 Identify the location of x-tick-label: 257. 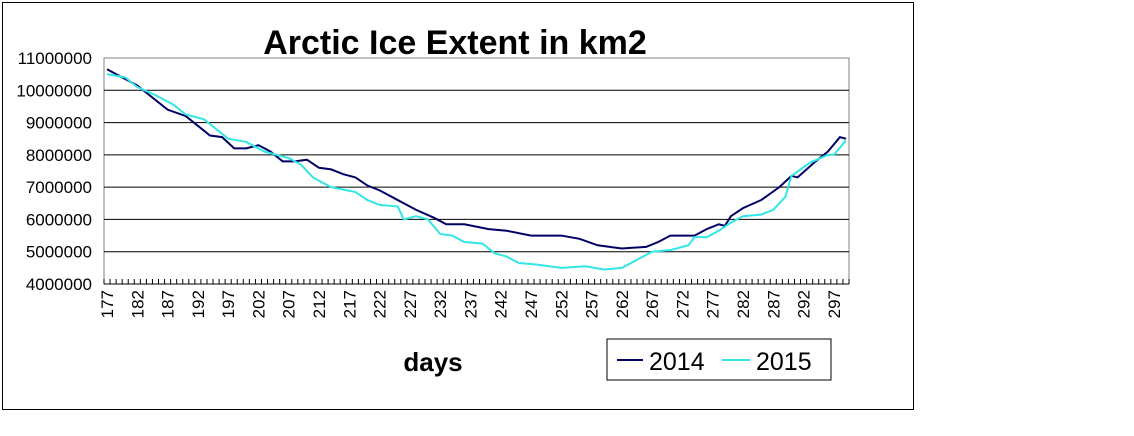
(592, 304).